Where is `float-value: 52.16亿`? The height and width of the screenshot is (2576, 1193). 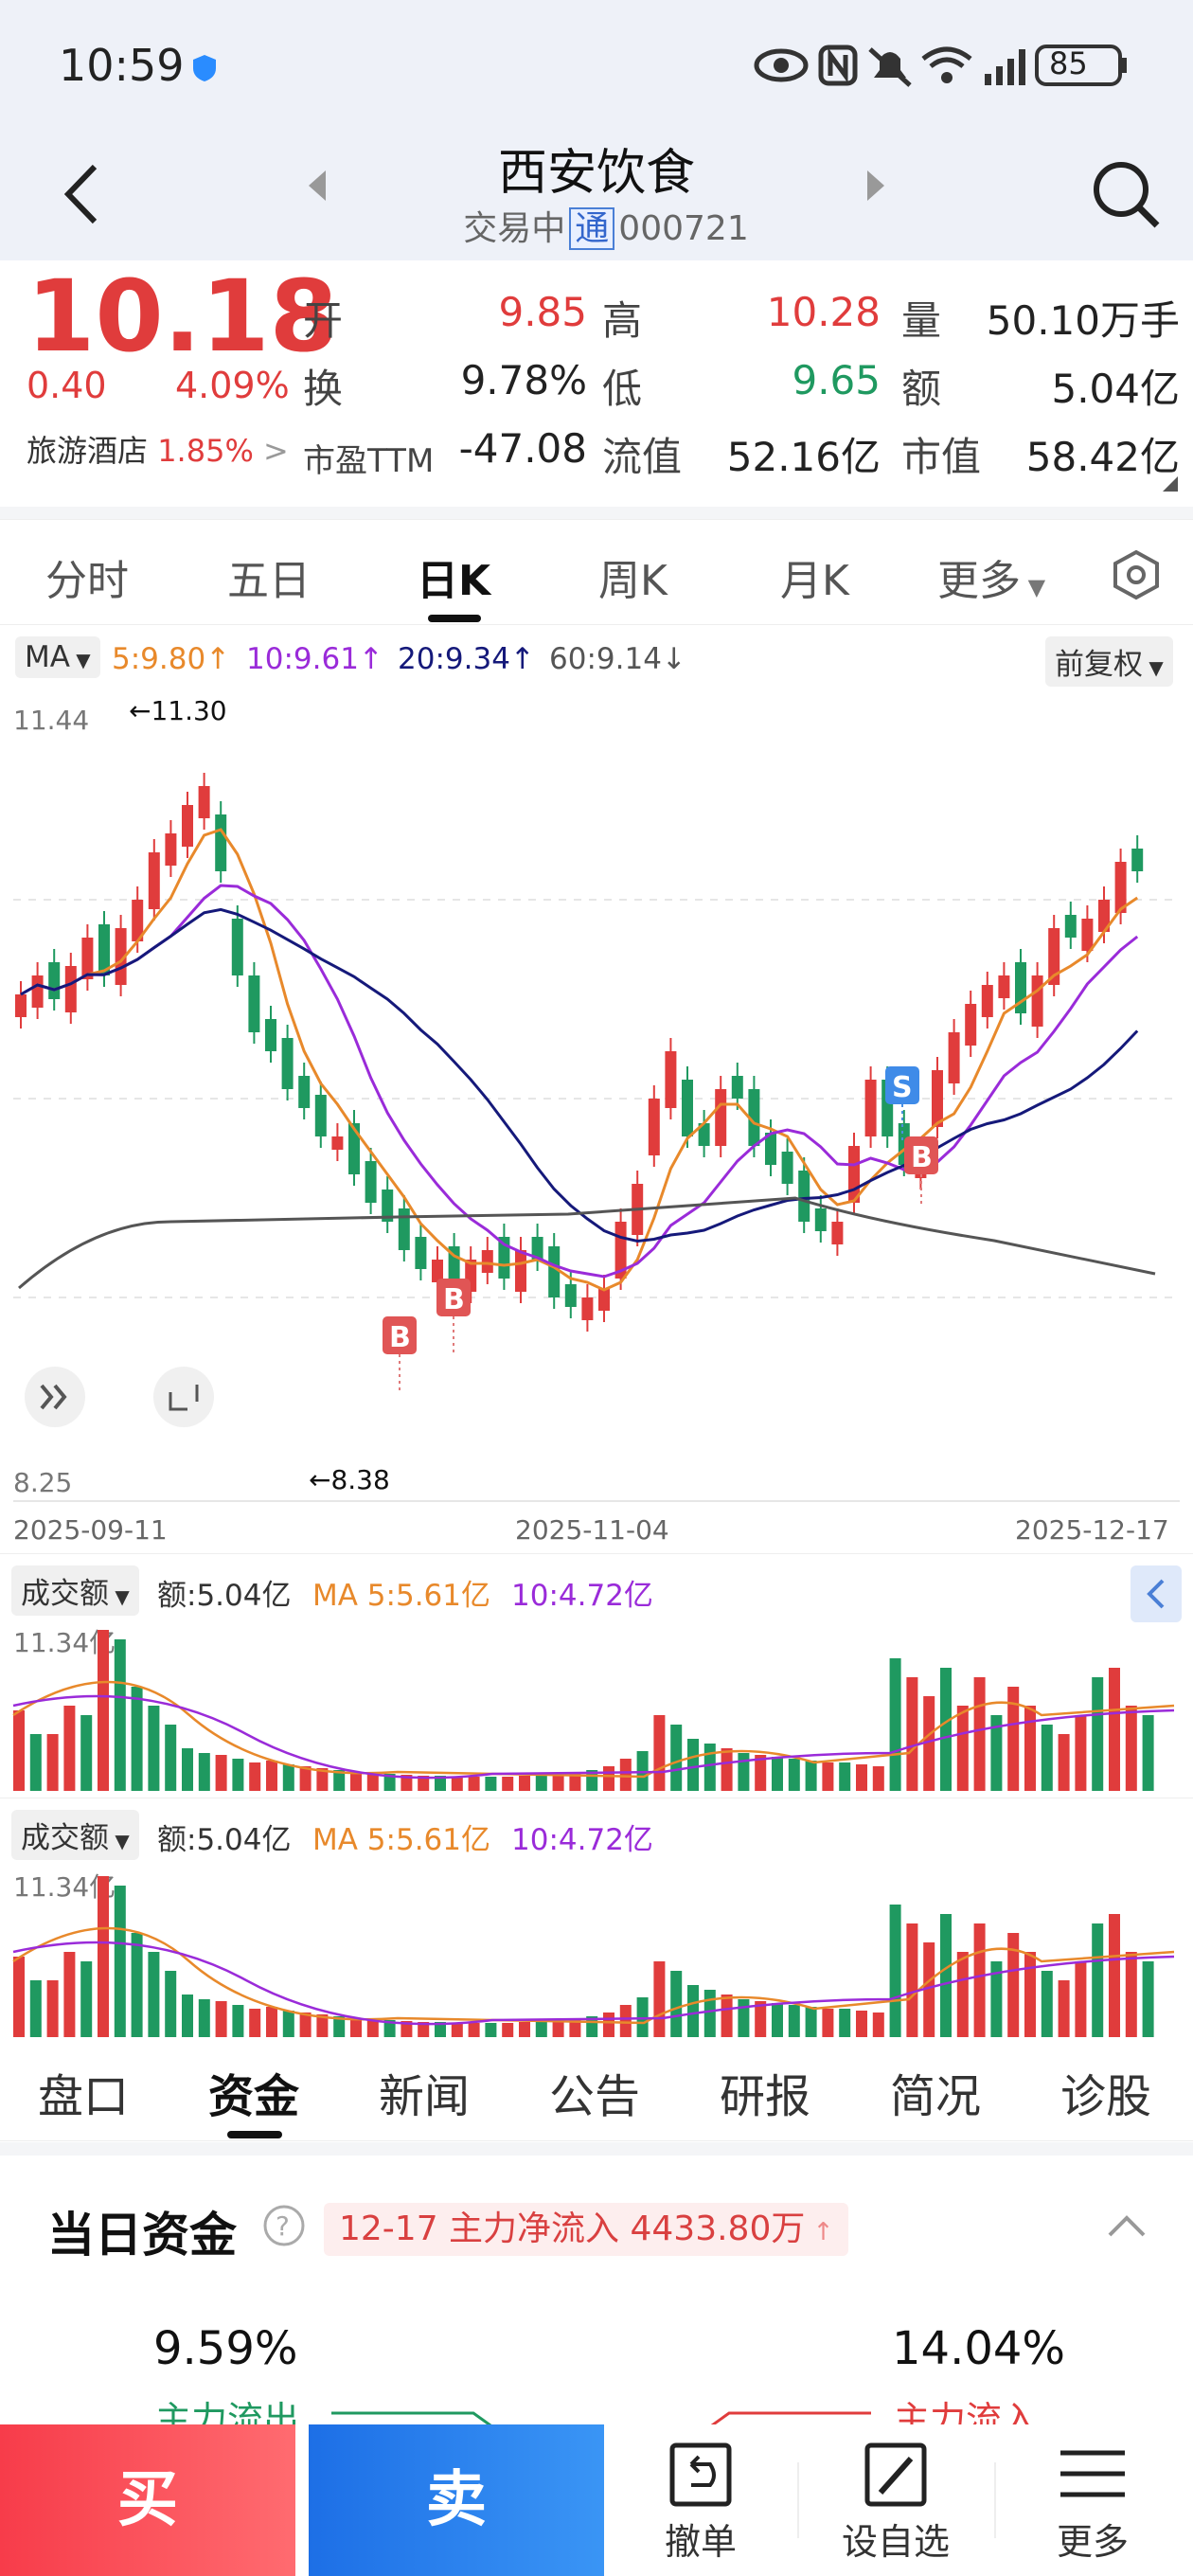
float-value: 52.16亿 is located at coordinates (803, 457).